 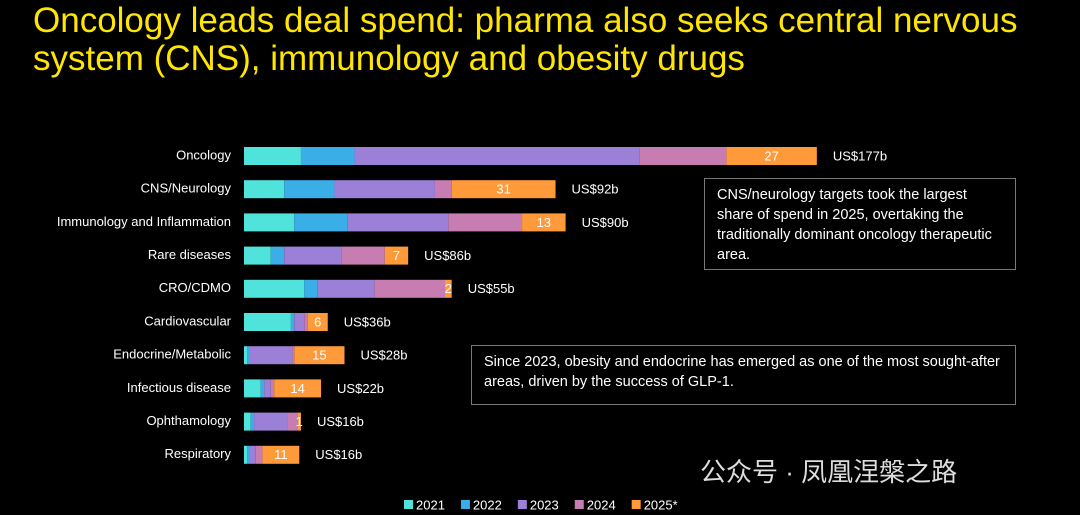 I want to click on total-label: US$92b, so click(x=595, y=189).